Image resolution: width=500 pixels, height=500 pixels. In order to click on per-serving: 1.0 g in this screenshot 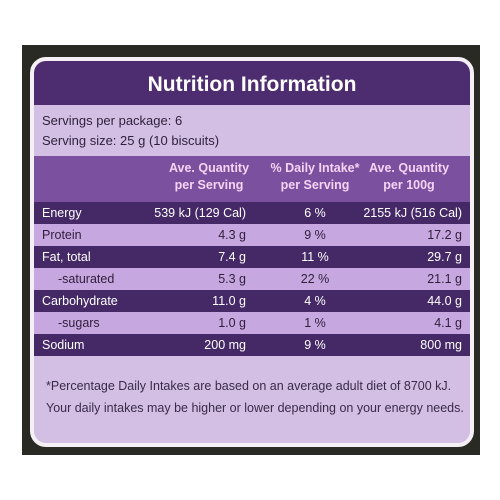, I will do `click(232, 323)`.